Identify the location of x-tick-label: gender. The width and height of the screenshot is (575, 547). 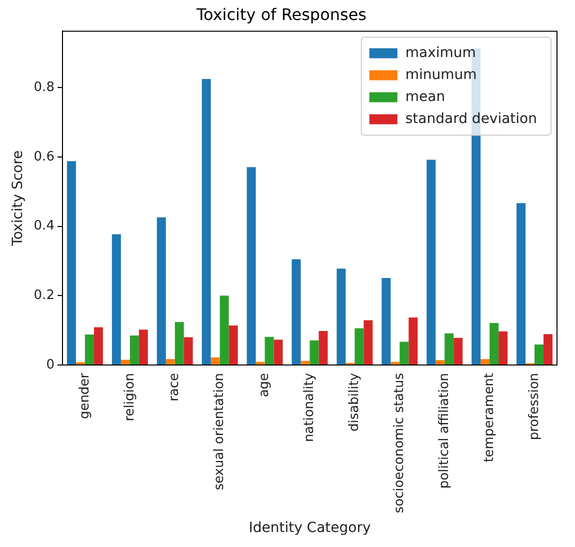
(84, 396).